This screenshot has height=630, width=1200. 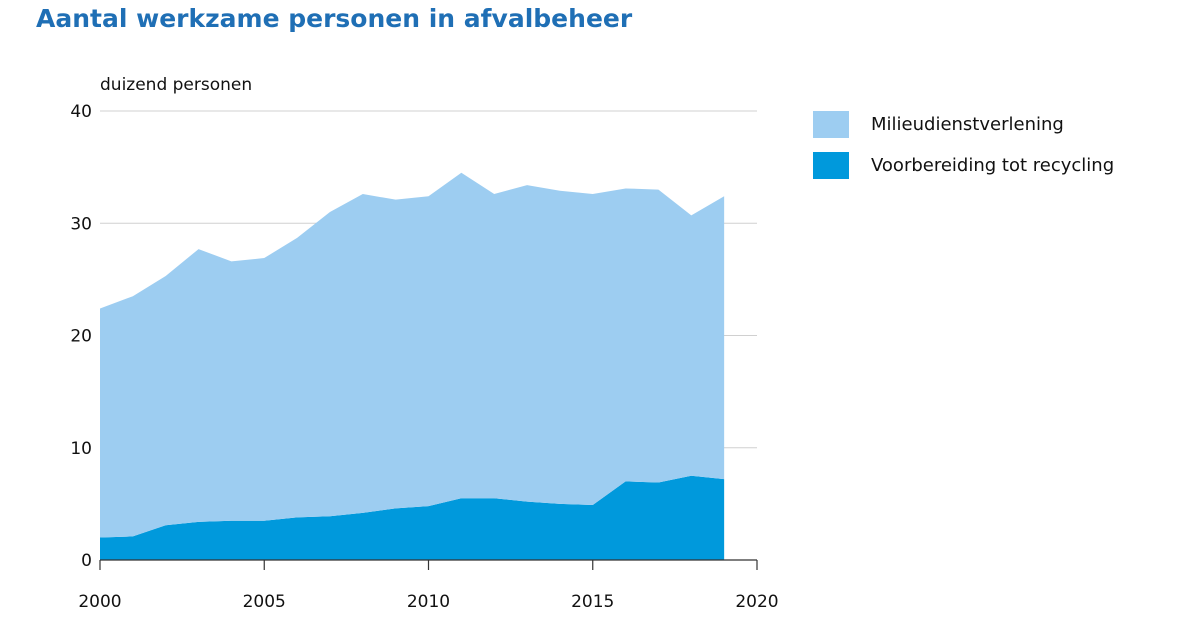 What do you see at coordinates (81, 112) in the screenshot?
I see `y-tick-label-40: 40` at bounding box center [81, 112].